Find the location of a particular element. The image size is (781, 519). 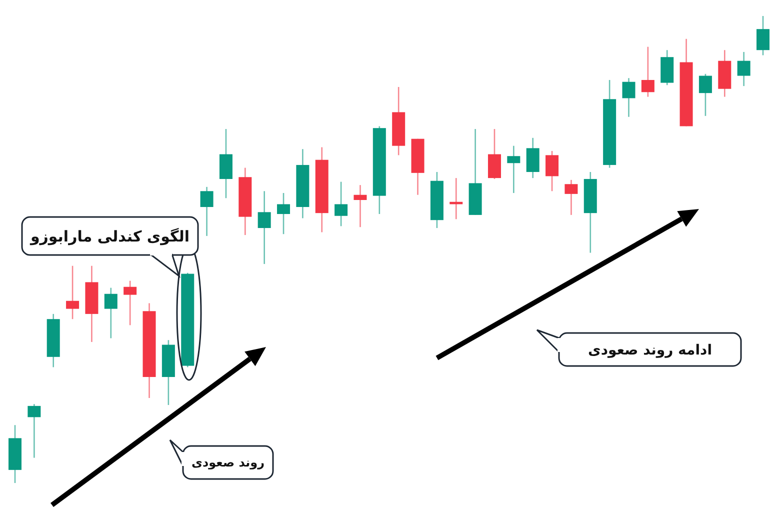

annotation: ادامه روند صعودی is located at coordinates (650, 350).